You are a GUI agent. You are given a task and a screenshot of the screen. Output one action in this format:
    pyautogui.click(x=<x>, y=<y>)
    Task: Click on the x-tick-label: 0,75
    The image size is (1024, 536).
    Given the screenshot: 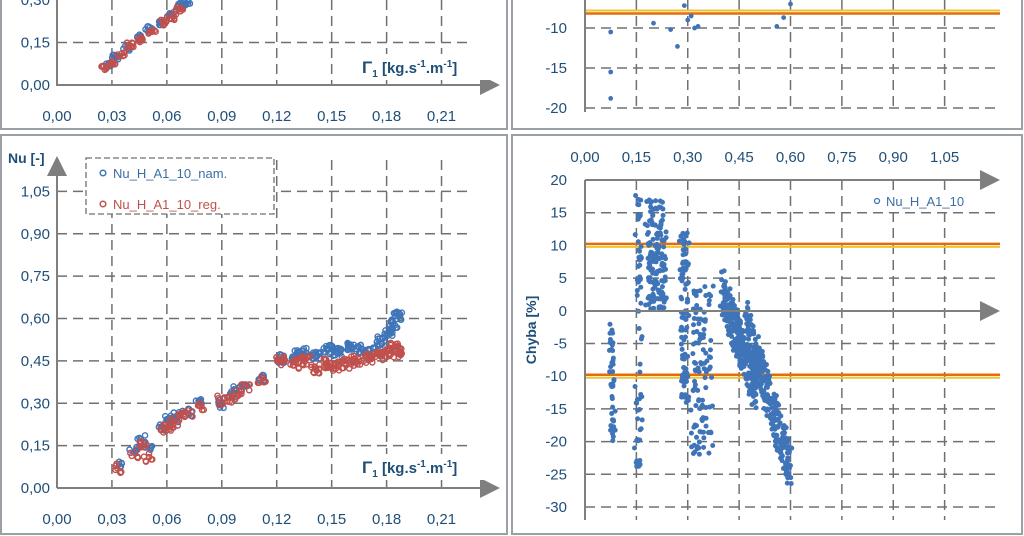 What is the action you would take?
    pyautogui.click(x=841, y=157)
    